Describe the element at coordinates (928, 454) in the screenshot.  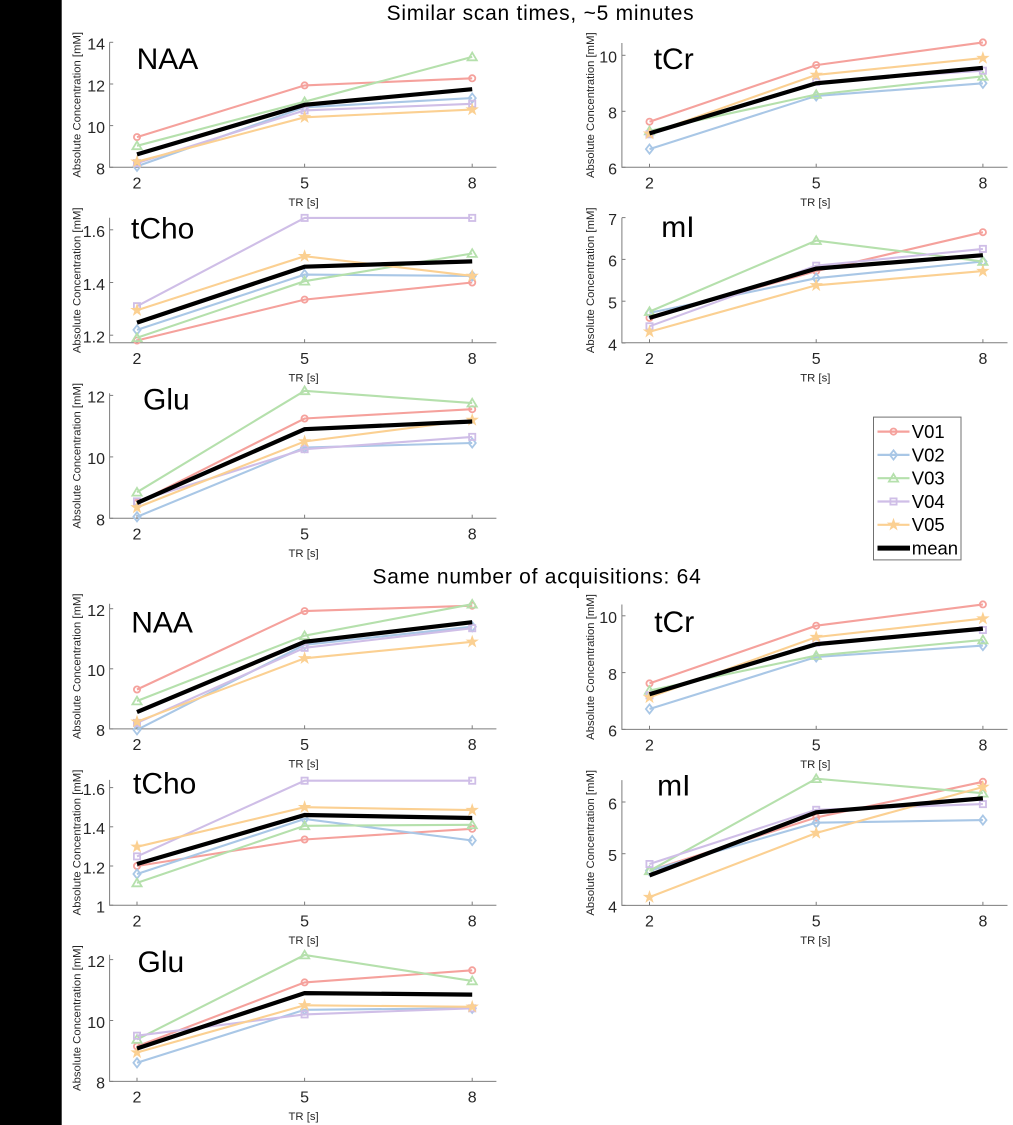
I see `svg-text: V02` at that location.